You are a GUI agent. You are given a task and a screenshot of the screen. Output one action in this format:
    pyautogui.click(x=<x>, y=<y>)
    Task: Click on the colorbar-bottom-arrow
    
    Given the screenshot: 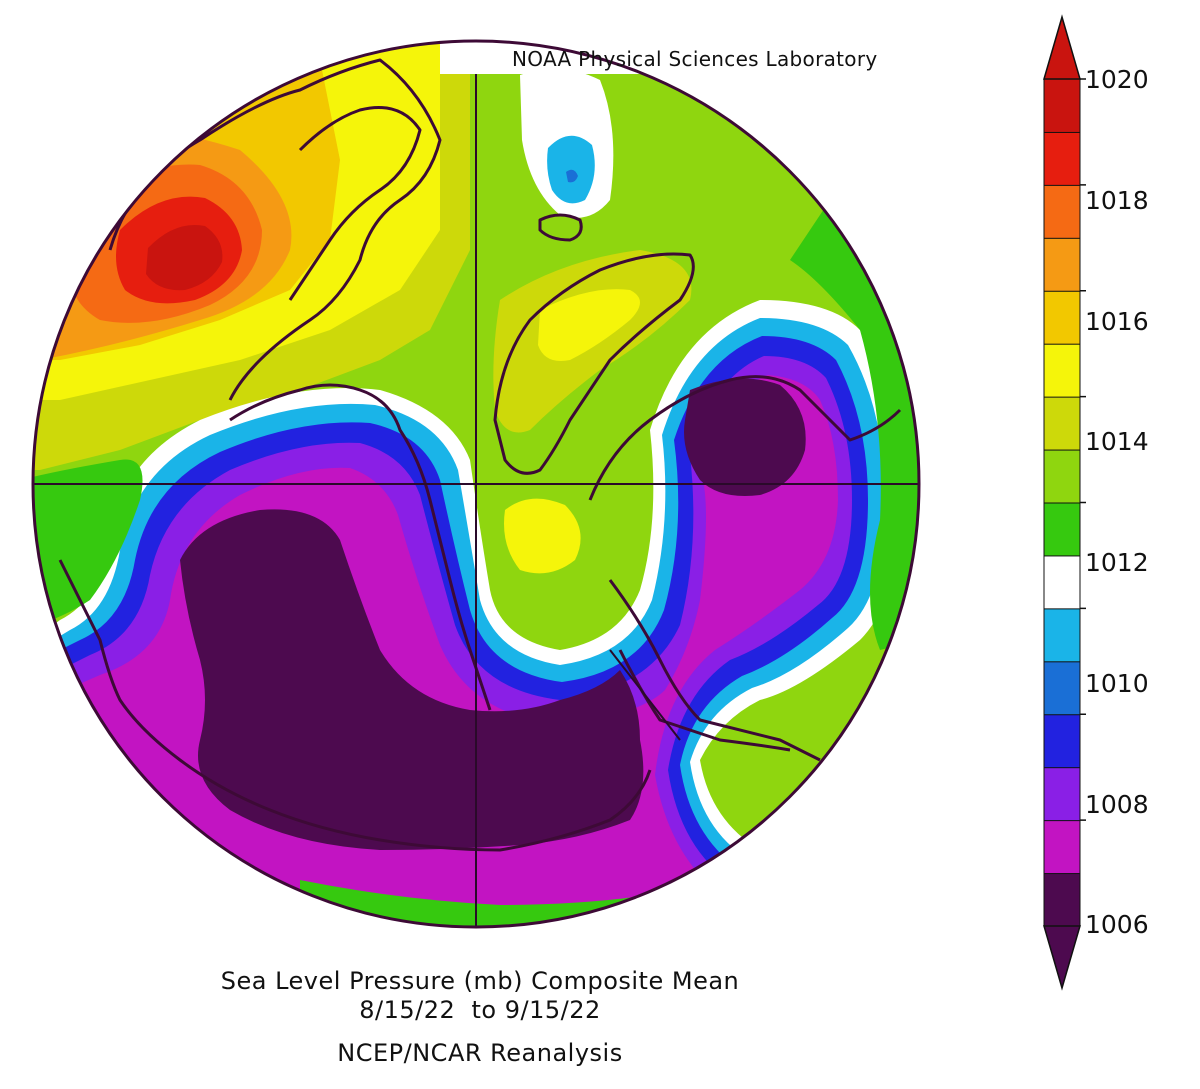 What is the action you would take?
    pyautogui.click(x=1062, y=958)
    